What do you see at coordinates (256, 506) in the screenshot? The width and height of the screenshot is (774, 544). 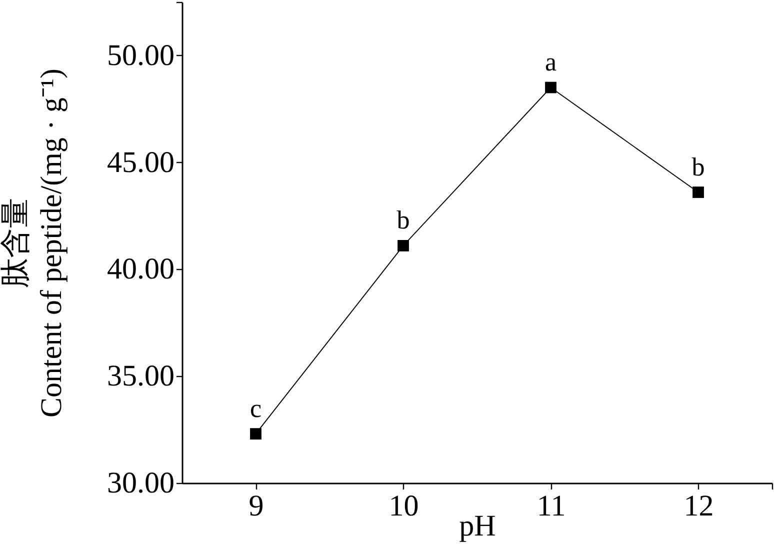 I see `x-tick-label: 9` at bounding box center [256, 506].